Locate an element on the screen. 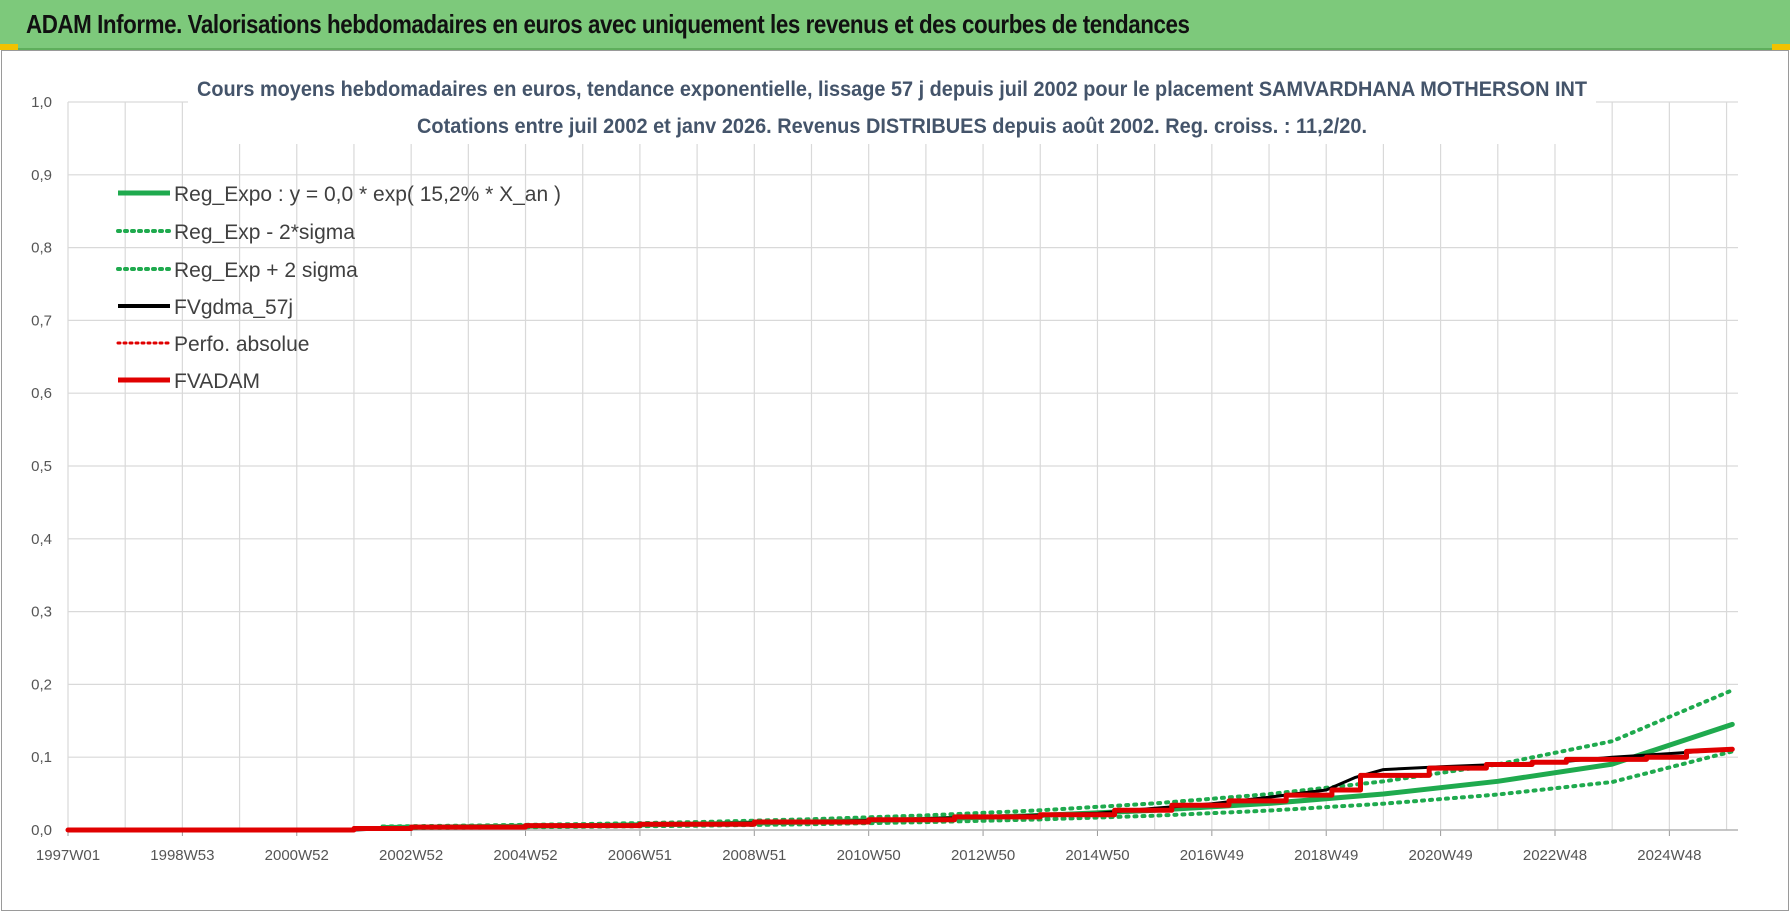  x-tick-label: 2010W50 is located at coordinates (869, 855).